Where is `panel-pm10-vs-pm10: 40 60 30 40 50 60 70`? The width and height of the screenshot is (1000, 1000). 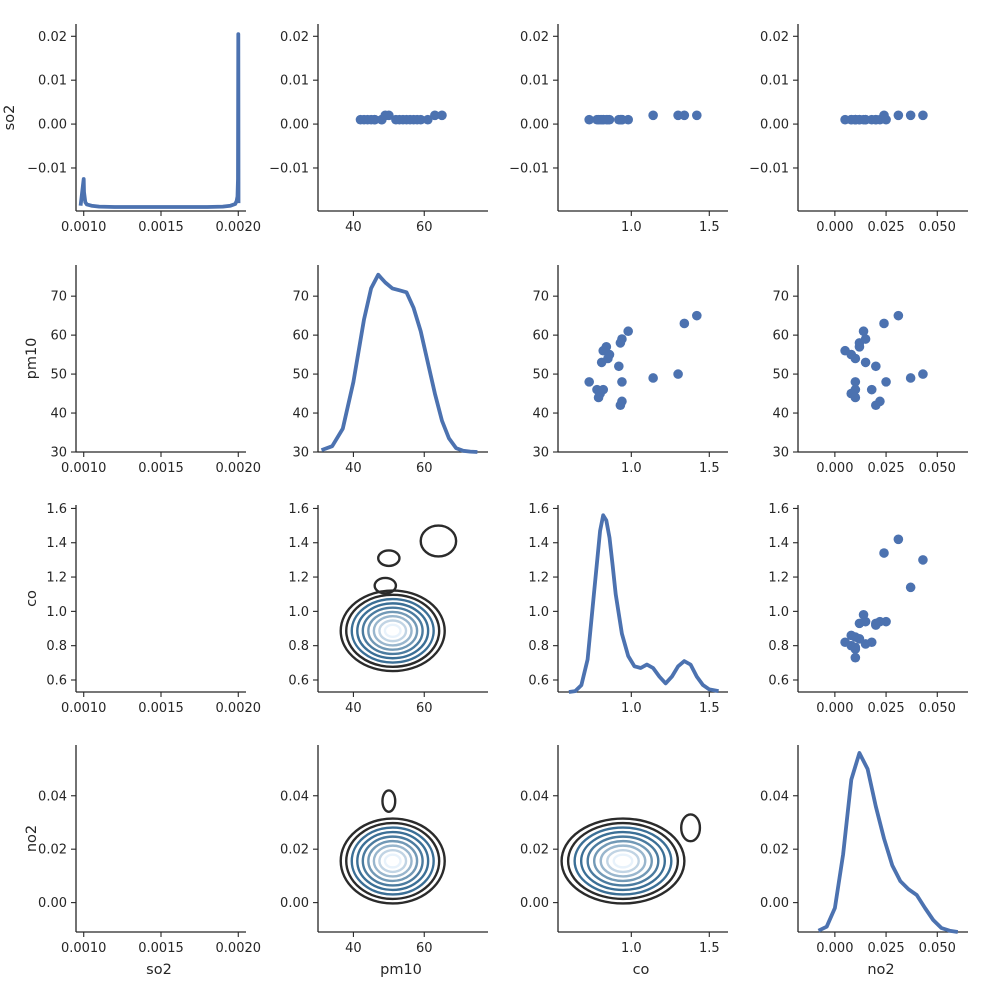
panel-pm10-vs-pm10: 40 60 30 40 50 60 70 is located at coordinates (390, 370).